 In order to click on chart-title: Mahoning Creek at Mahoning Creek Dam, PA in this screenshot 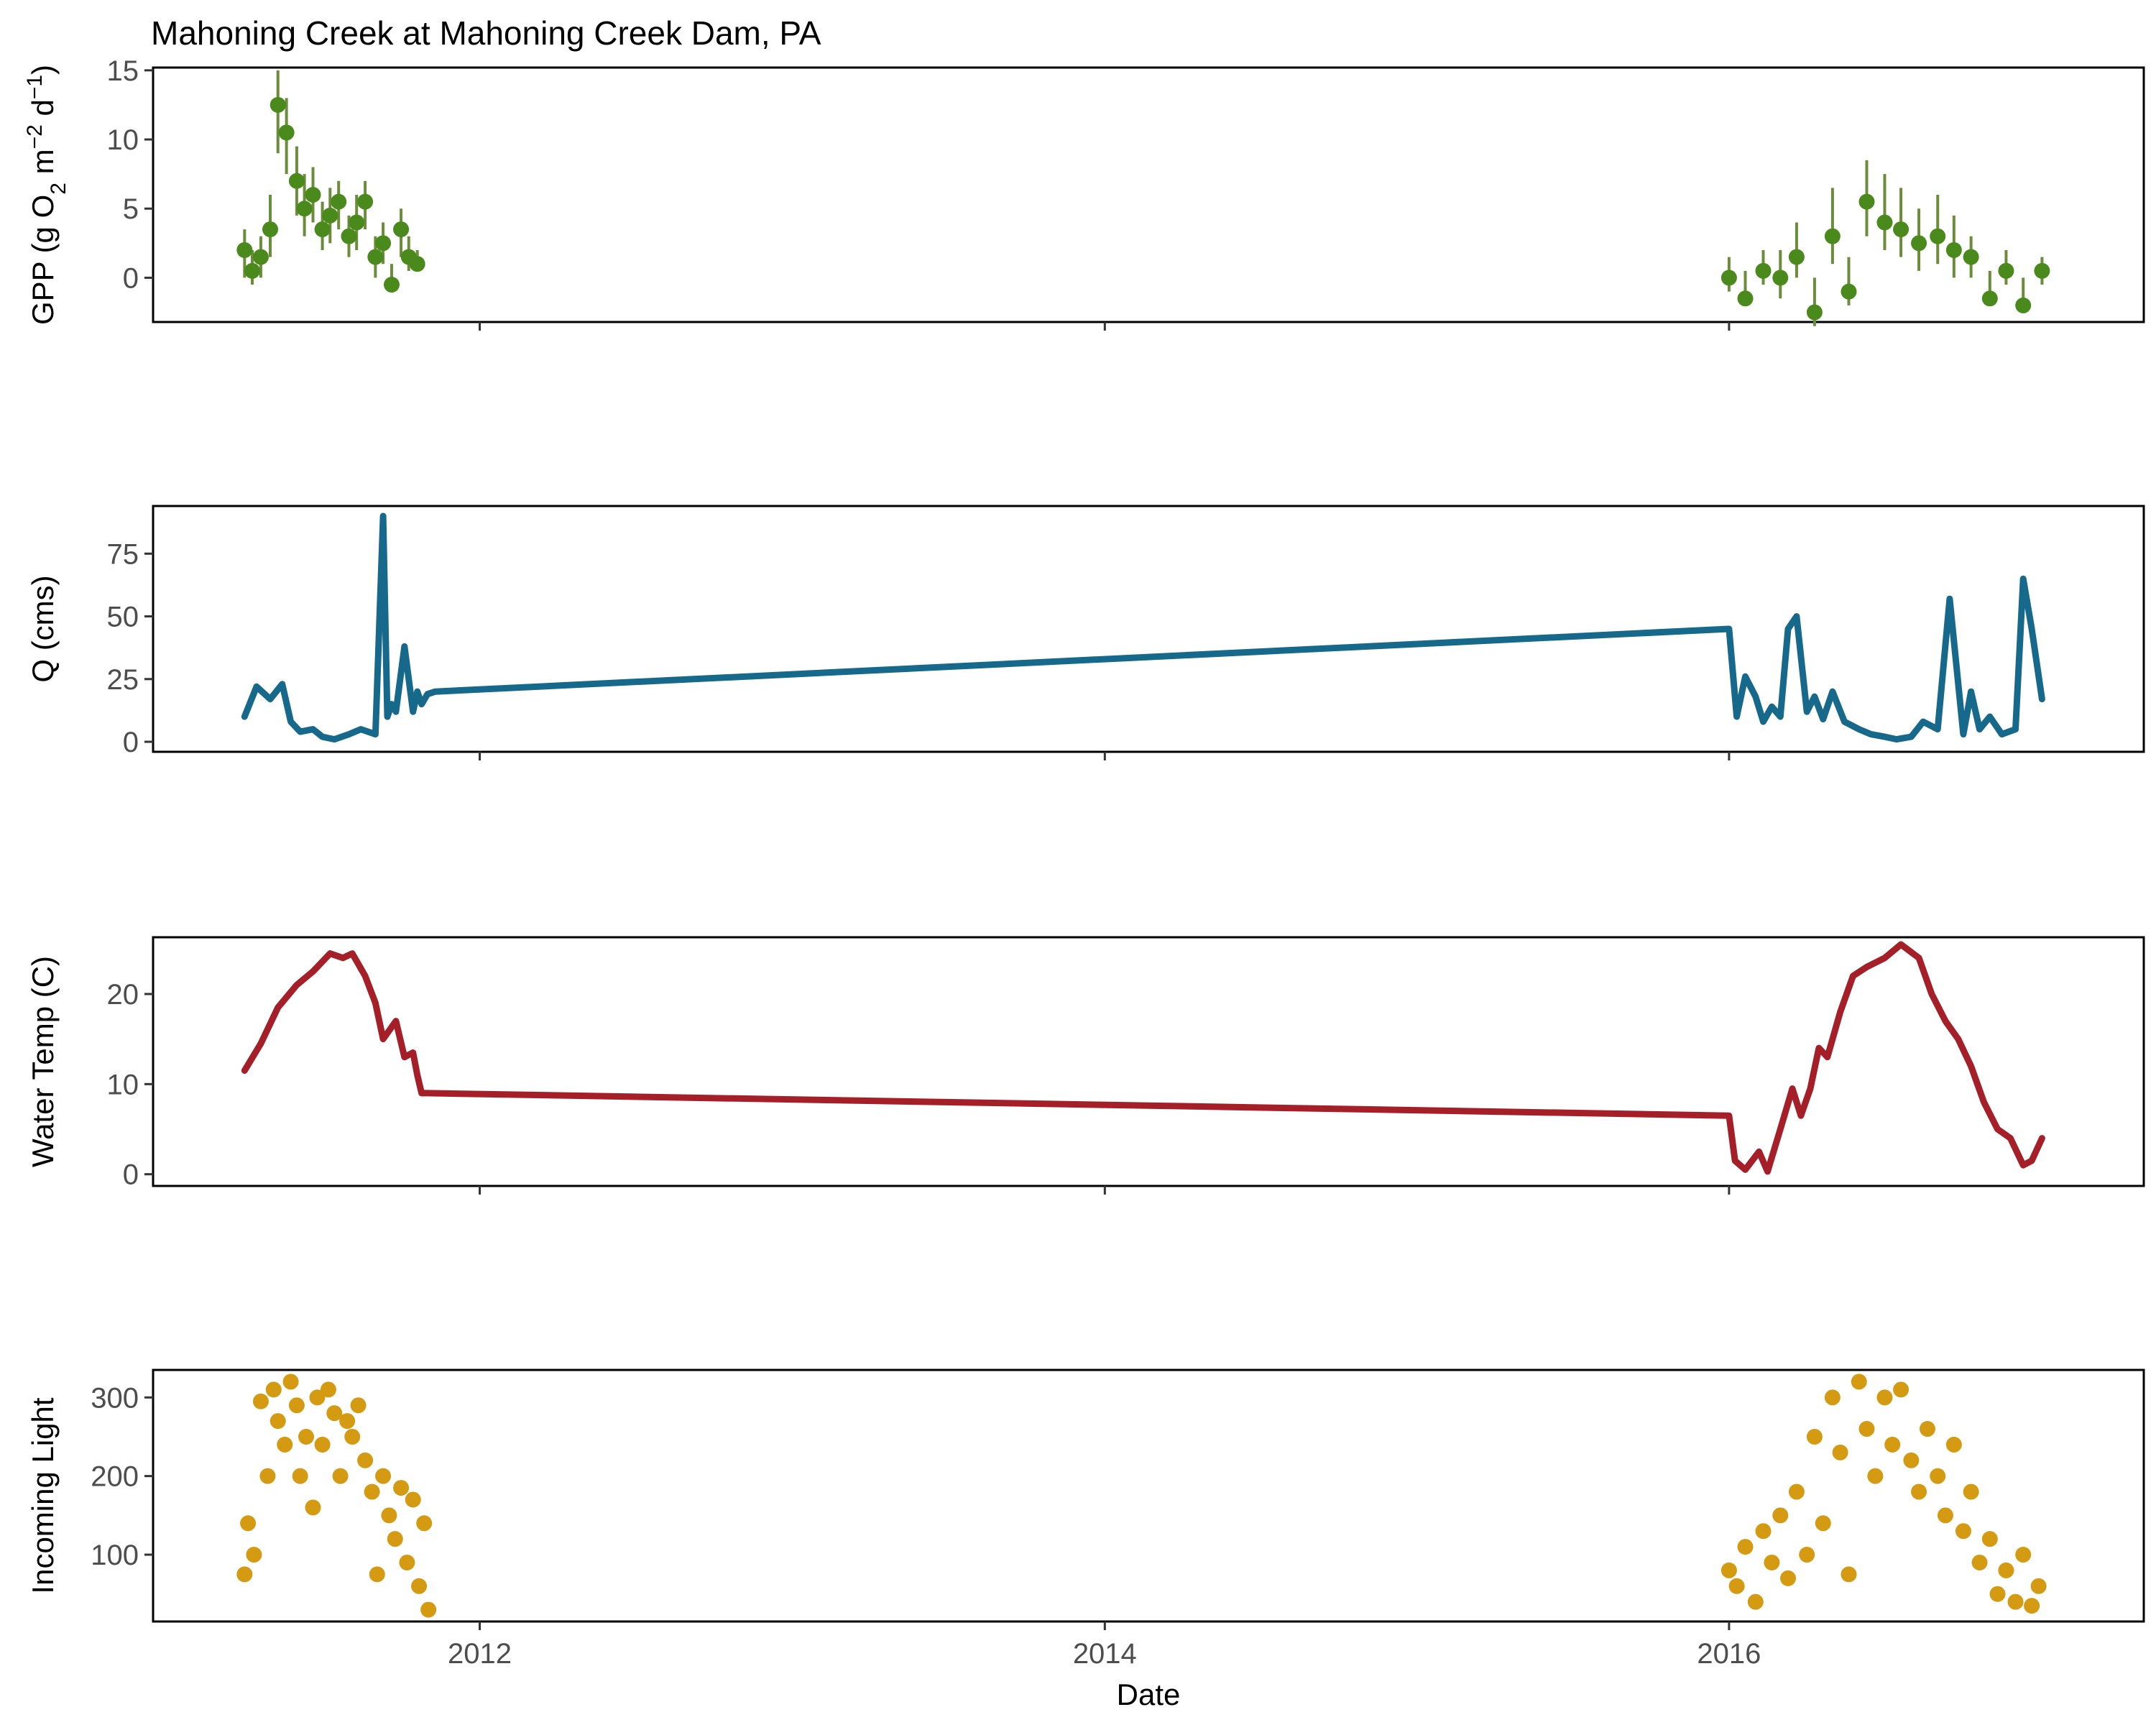, I will do `click(486, 33)`.